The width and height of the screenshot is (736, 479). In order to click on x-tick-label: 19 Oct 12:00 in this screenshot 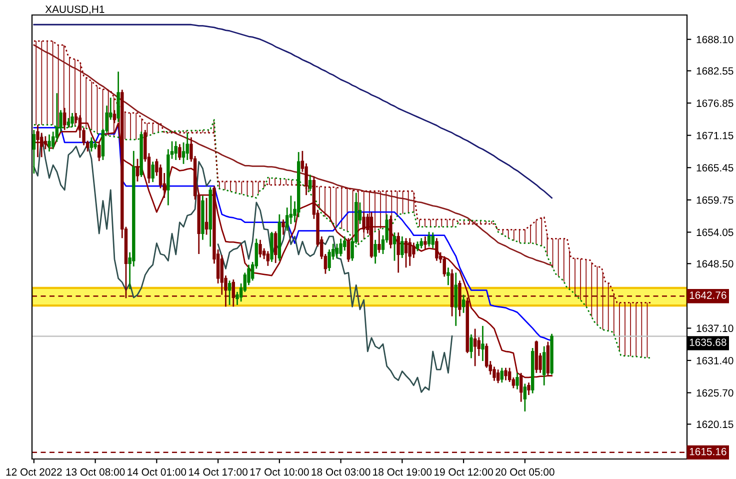, I will do `click(463, 472)`.